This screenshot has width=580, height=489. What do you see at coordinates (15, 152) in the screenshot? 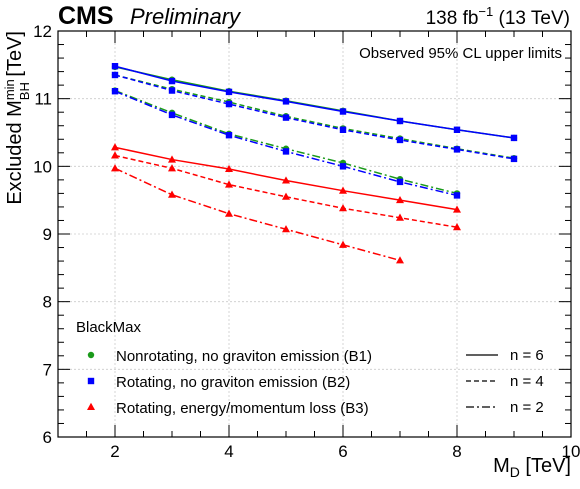
I see `y-axis-main: Excluded M` at bounding box center [15, 152].